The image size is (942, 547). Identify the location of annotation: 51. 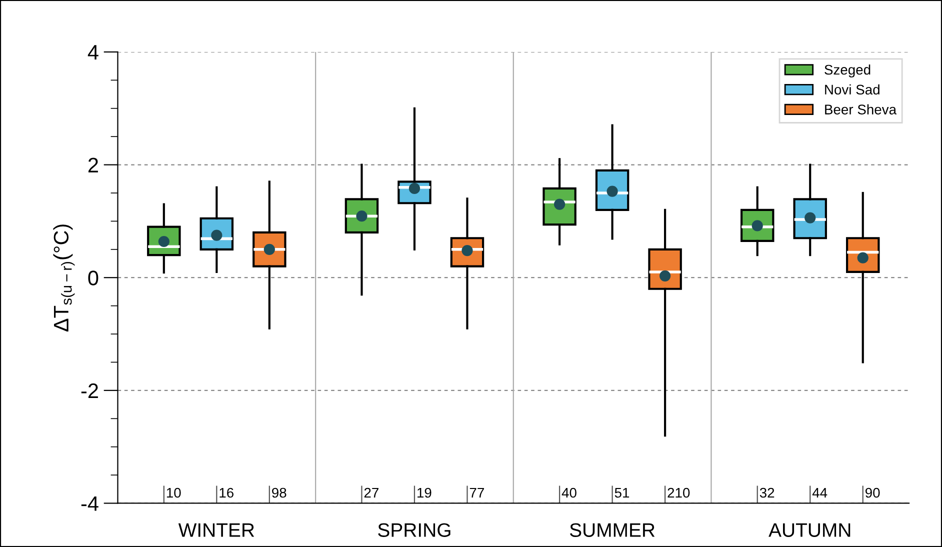
(622, 493).